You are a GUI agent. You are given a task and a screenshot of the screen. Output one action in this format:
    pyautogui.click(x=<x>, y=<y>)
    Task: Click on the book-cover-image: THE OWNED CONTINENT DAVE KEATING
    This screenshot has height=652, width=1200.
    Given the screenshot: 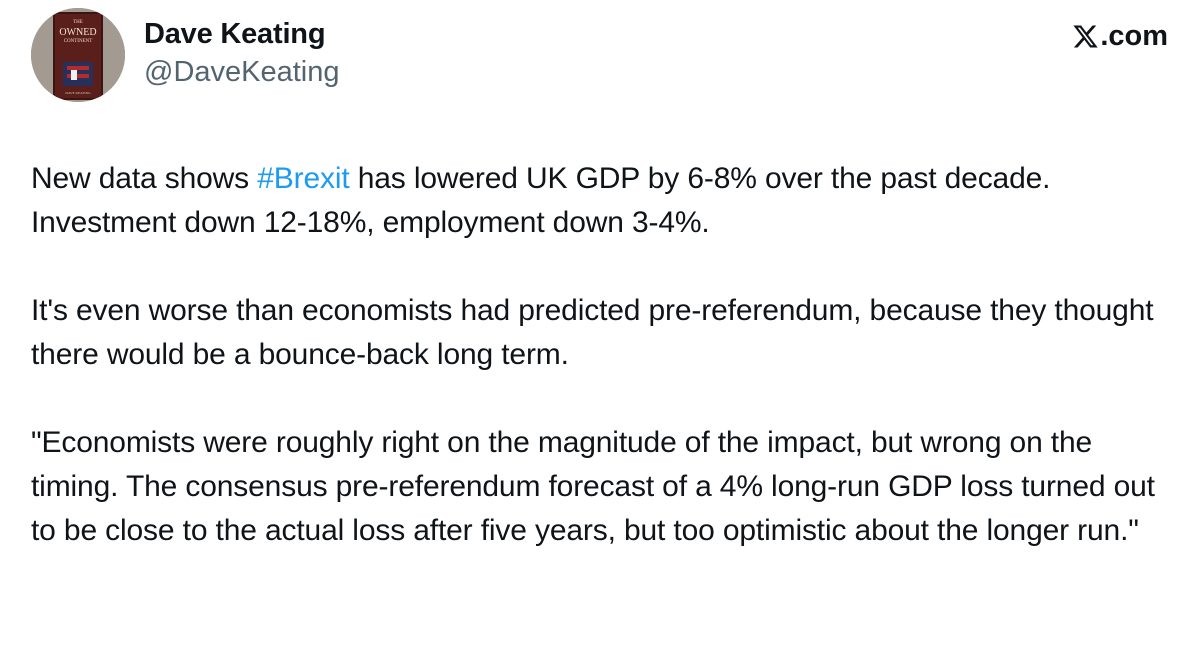 What is the action you would take?
    pyautogui.click(x=78, y=55)
    